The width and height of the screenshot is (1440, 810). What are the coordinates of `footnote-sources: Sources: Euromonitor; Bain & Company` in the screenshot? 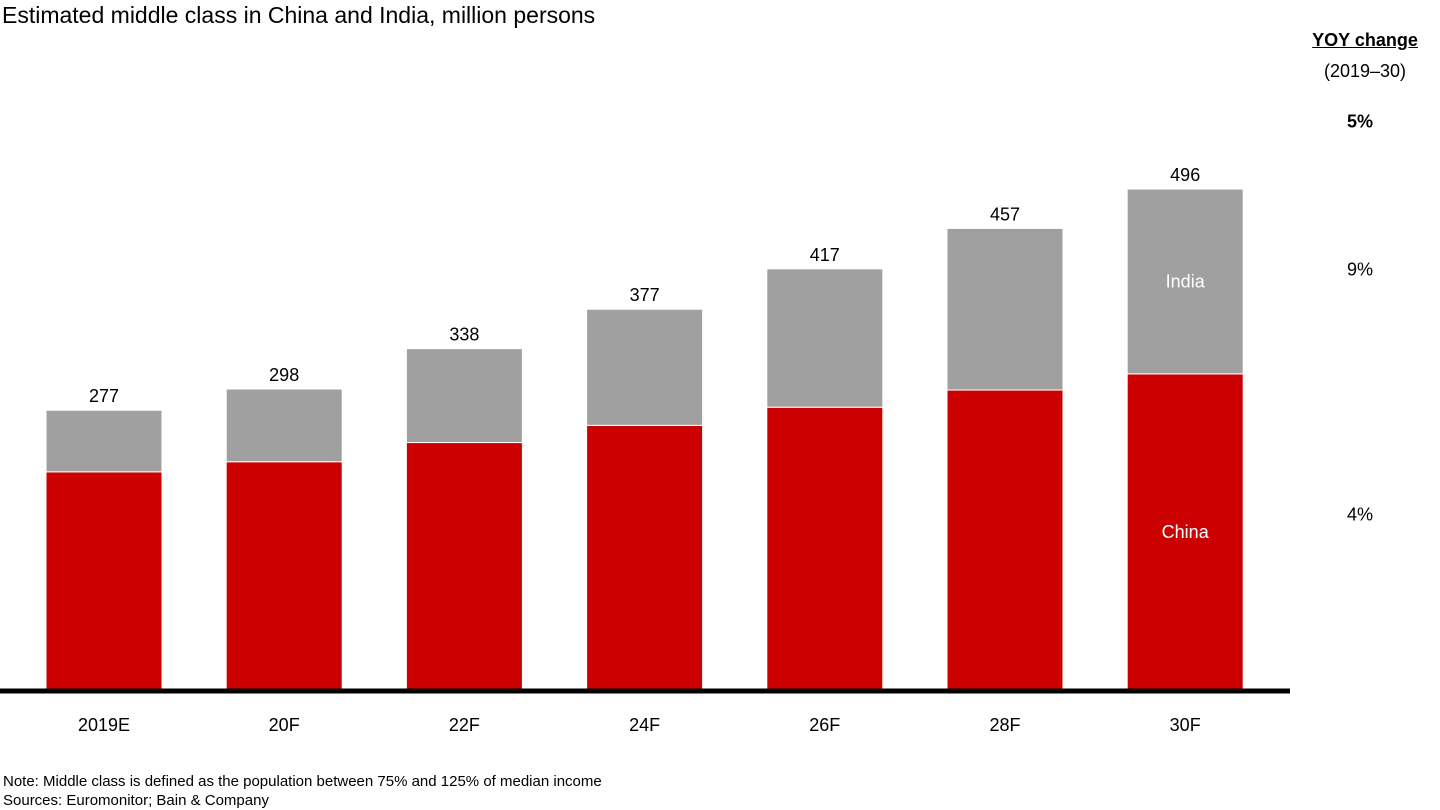 It's located at (136, 800).